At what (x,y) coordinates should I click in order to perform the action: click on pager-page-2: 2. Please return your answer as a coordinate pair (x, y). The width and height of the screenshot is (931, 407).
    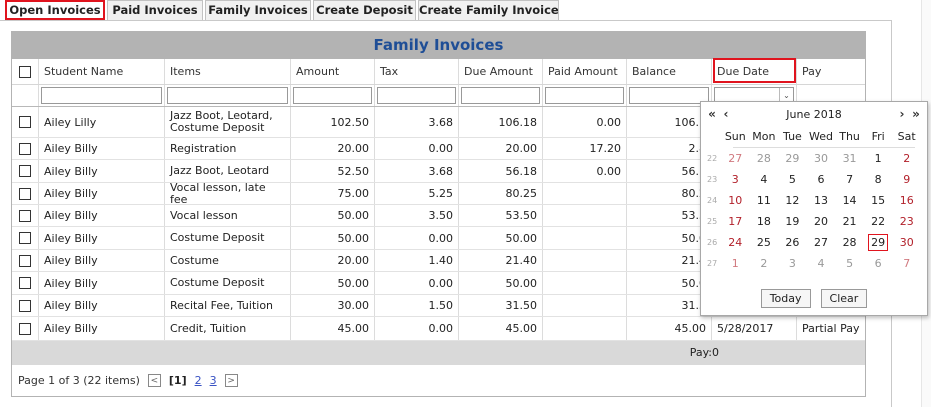
    Looking at the image, I should click on (198, 380).